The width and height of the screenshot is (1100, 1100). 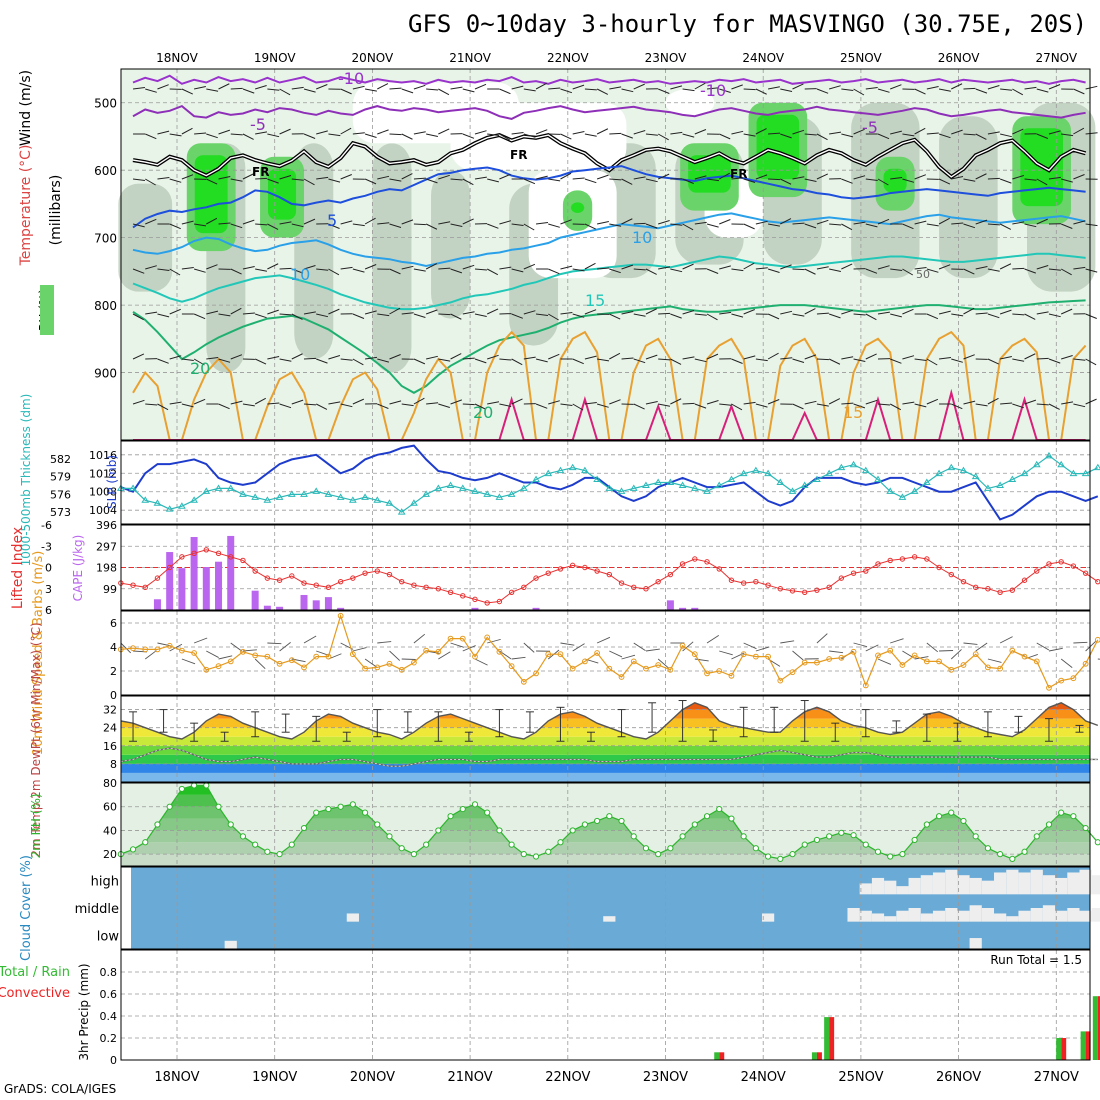 I want to click on day-label-bottom: 22NOV, so click(x=567, y=1077).